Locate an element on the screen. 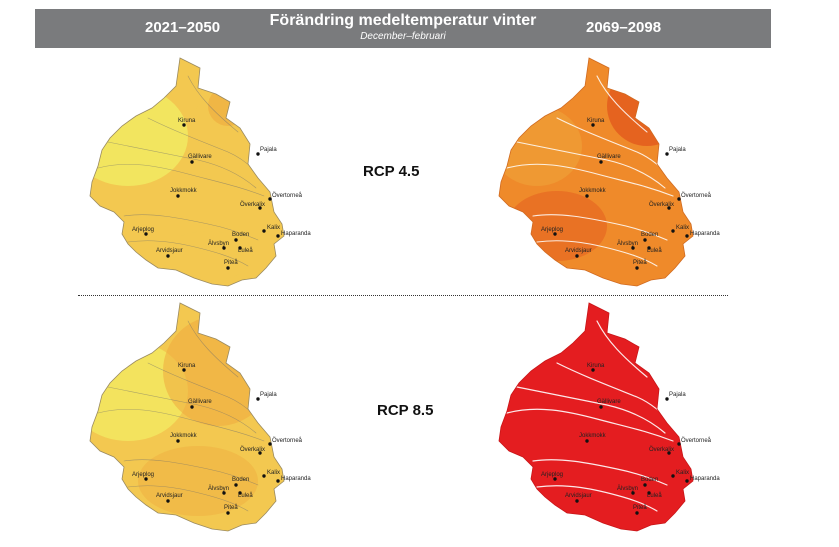 This screenshot has width=839, height=547. city-label: Gällivare is located at coordinates (200, 157).